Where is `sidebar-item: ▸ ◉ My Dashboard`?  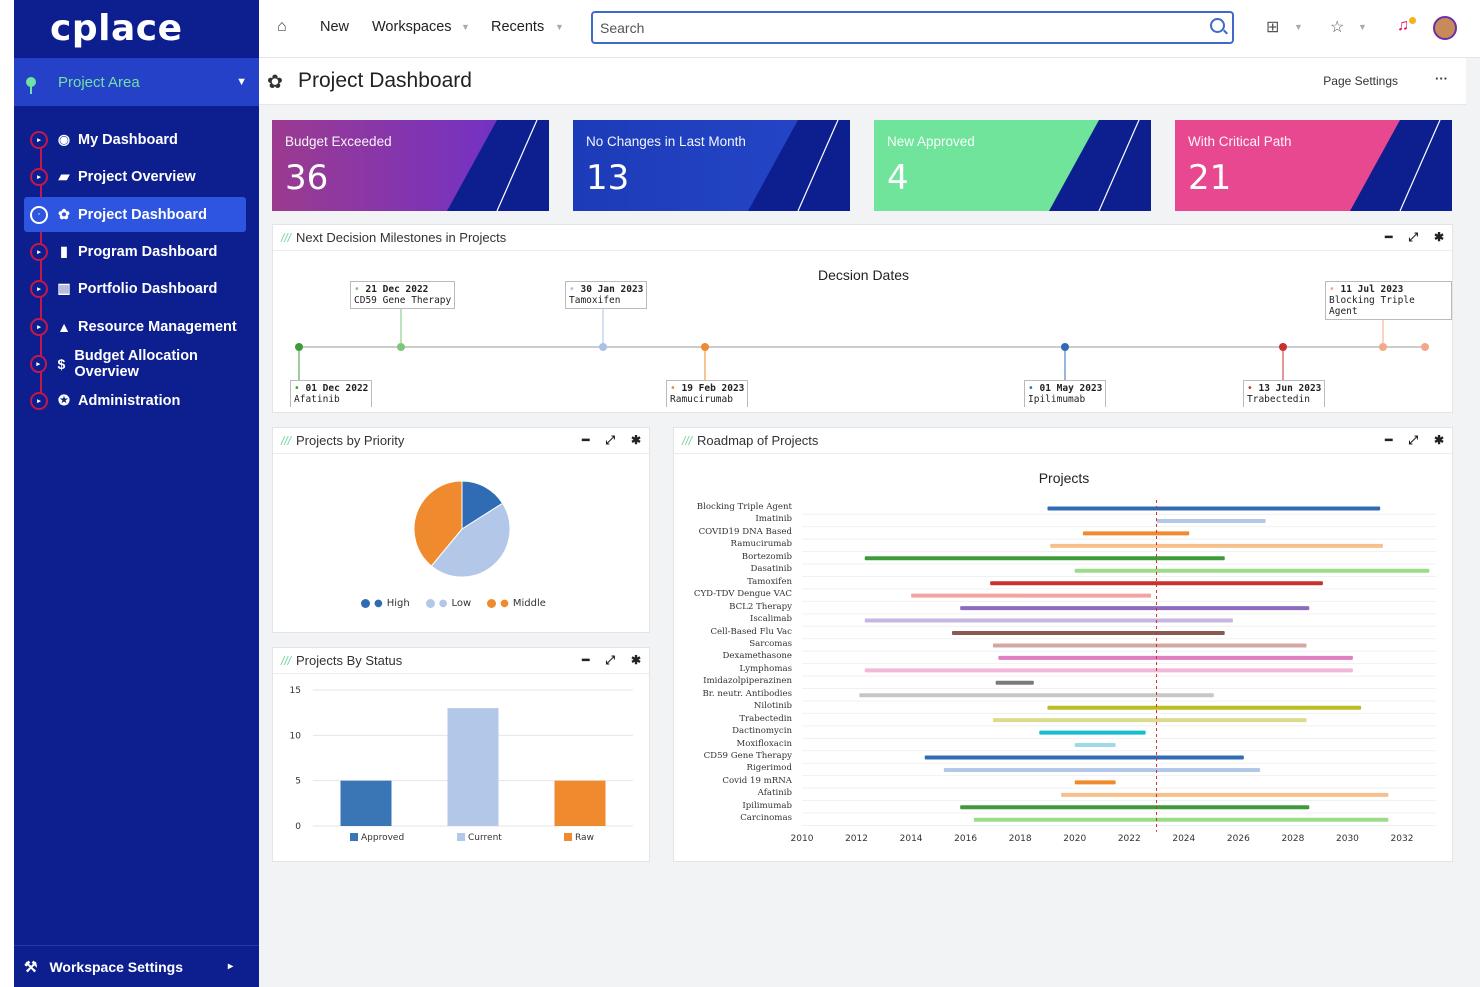
sidebar-item: ▸ ◉ My Dashboard is located at coordinates (135, 139).